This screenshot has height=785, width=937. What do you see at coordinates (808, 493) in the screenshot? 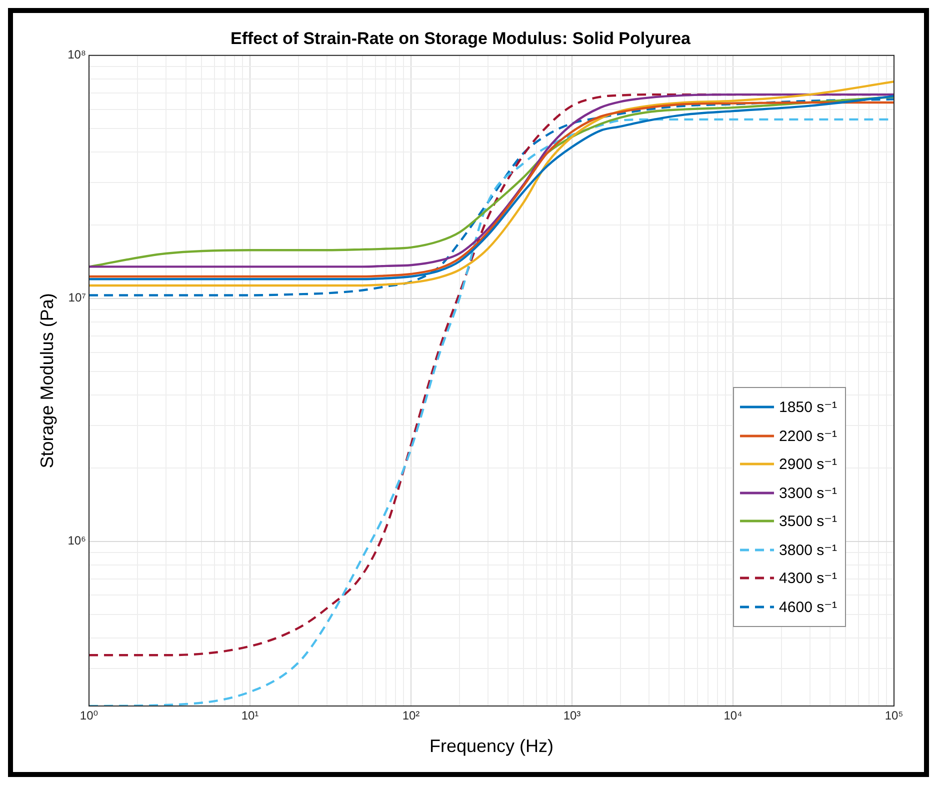
I see `legend-label: 3300 s⁻¹` at bounding box center [808, 493].